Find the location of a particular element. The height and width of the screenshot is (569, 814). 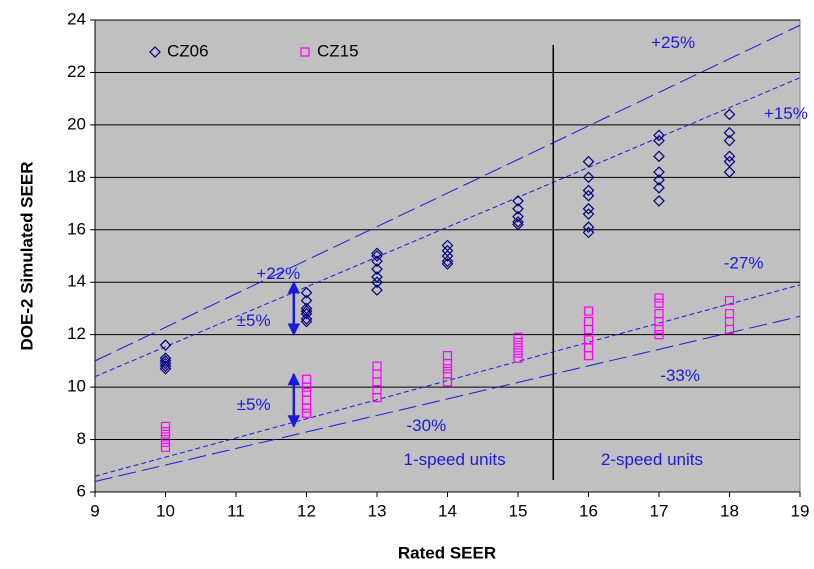

y-tick-label: 10 is located at coordinates (76, 386).